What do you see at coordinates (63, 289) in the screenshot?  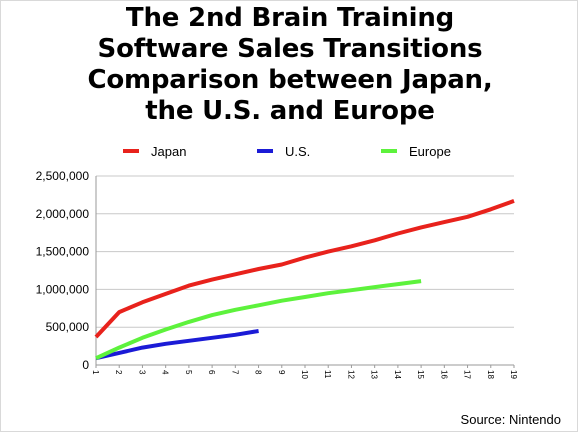 I see `y-tick-label: 1,000,000` at bounding box center [63, 289].